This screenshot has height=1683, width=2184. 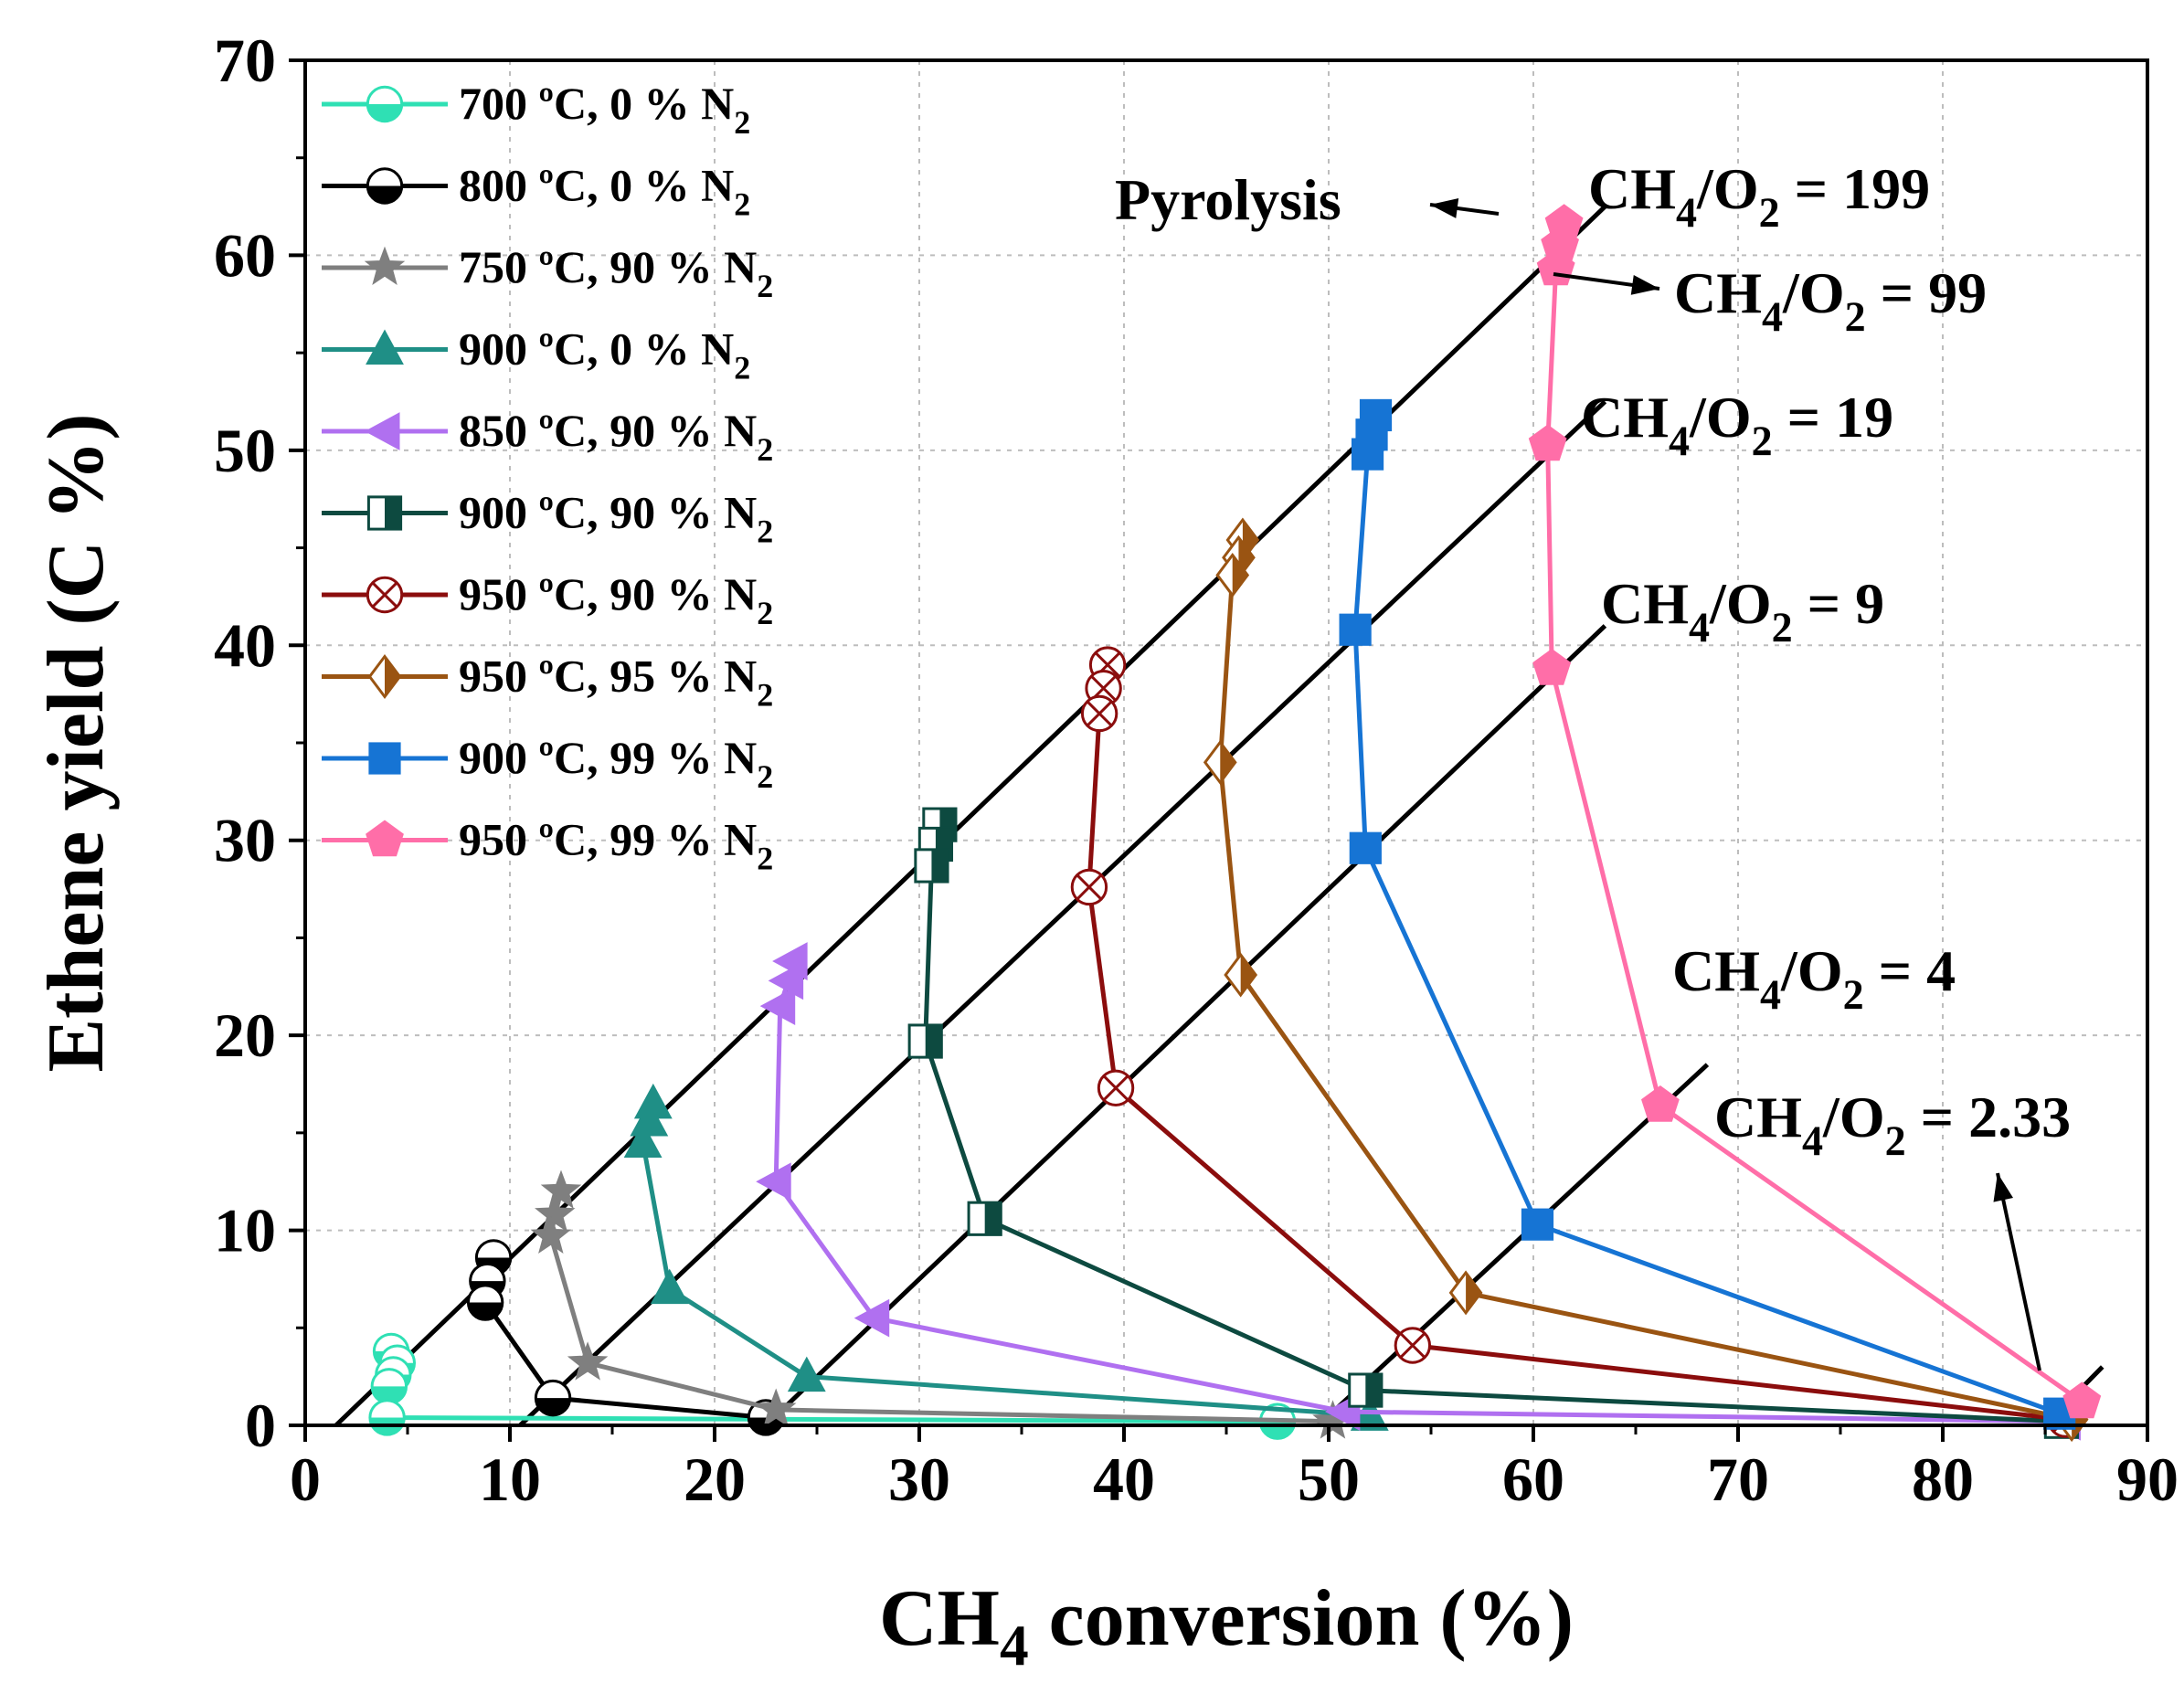 I want to click on ratio-233-arrow, so click(x=2017, y=1271).